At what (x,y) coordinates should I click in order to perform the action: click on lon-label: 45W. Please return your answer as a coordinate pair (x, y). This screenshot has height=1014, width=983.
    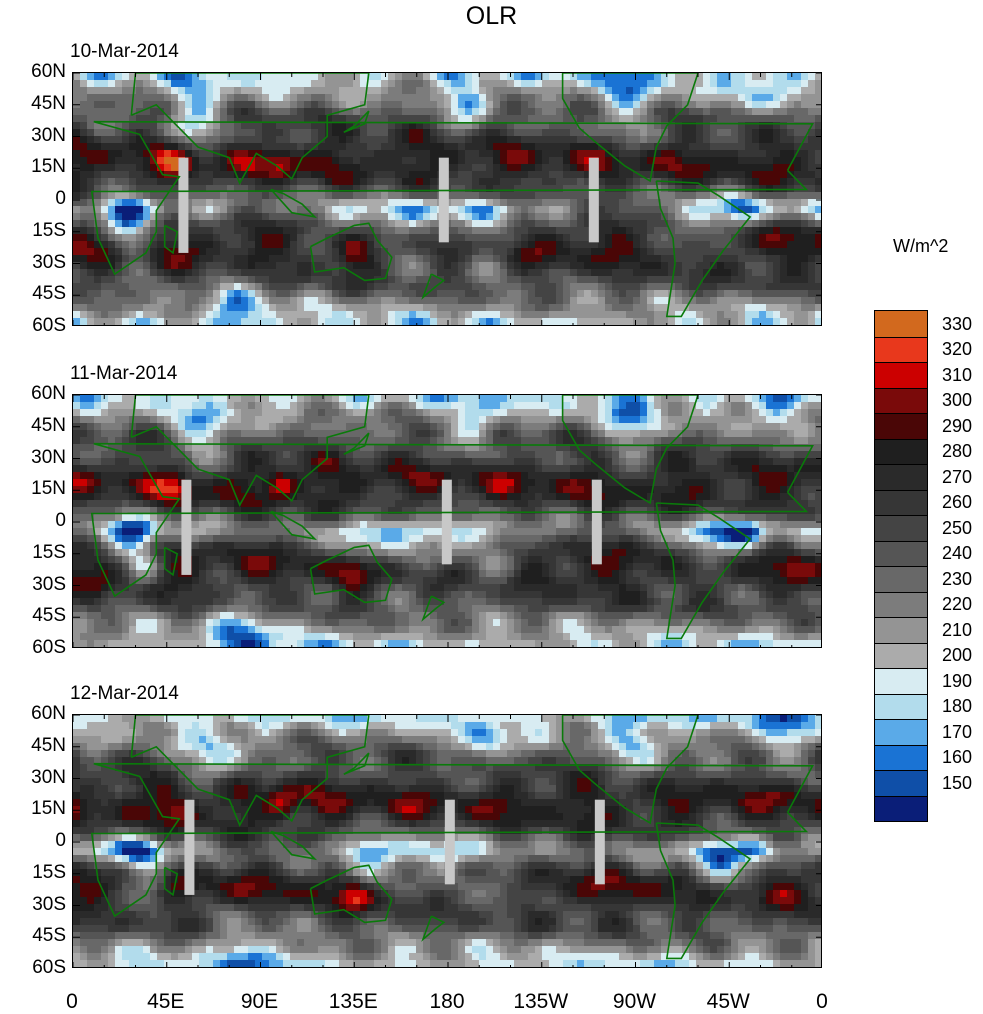
    Looking at the image, I should click on (728, 1001).